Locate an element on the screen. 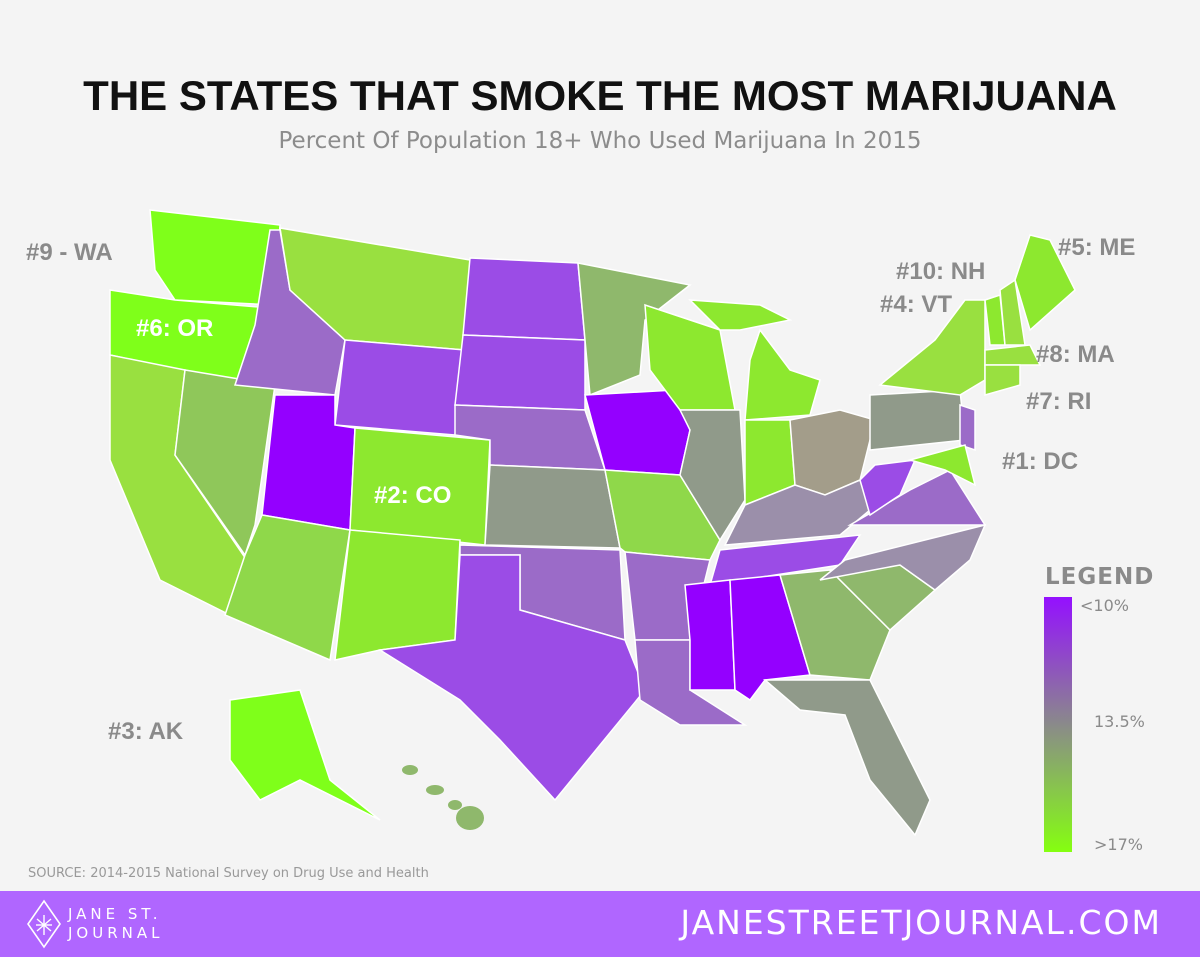  state-ks is located at coordinates (552, 506).